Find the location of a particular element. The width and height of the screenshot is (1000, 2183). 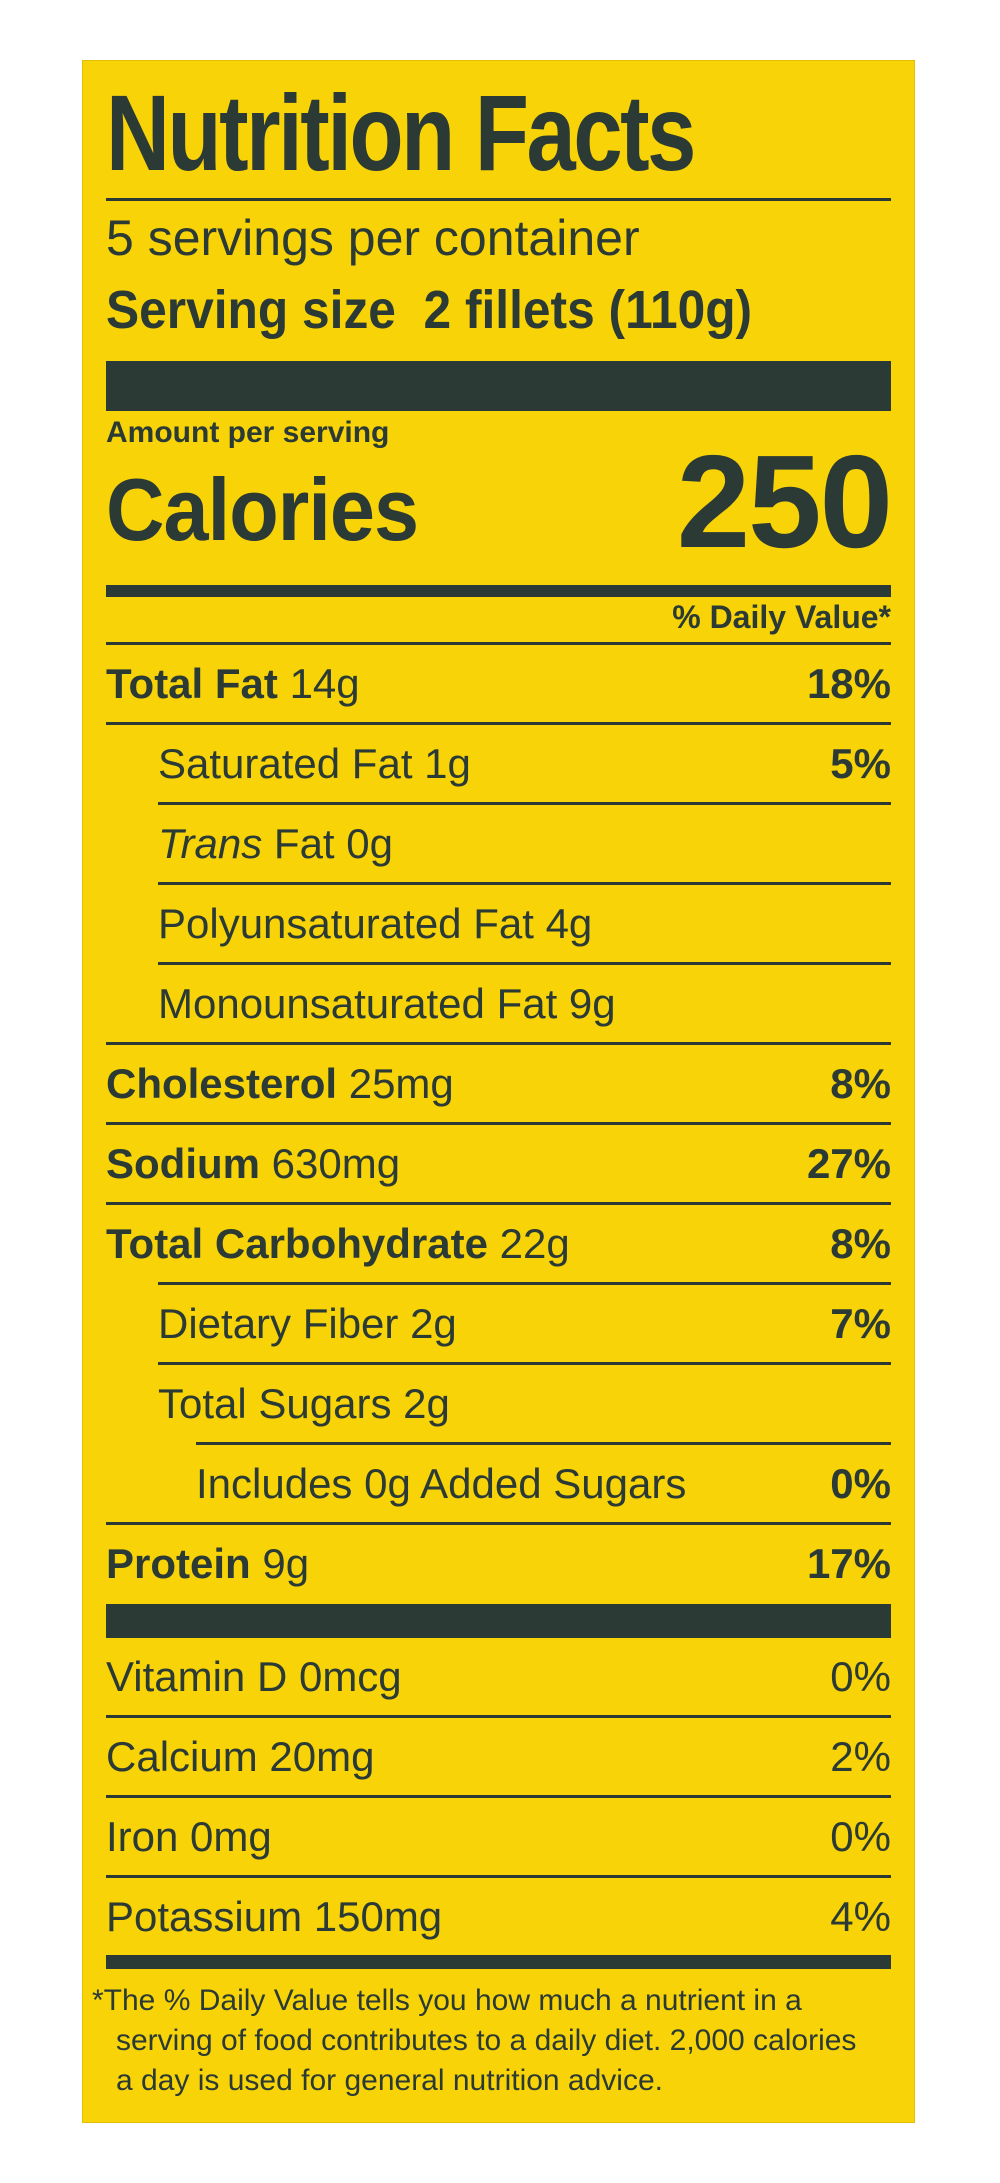

nutrient-name: Saturated Fat is located at coordinates (285, 763).